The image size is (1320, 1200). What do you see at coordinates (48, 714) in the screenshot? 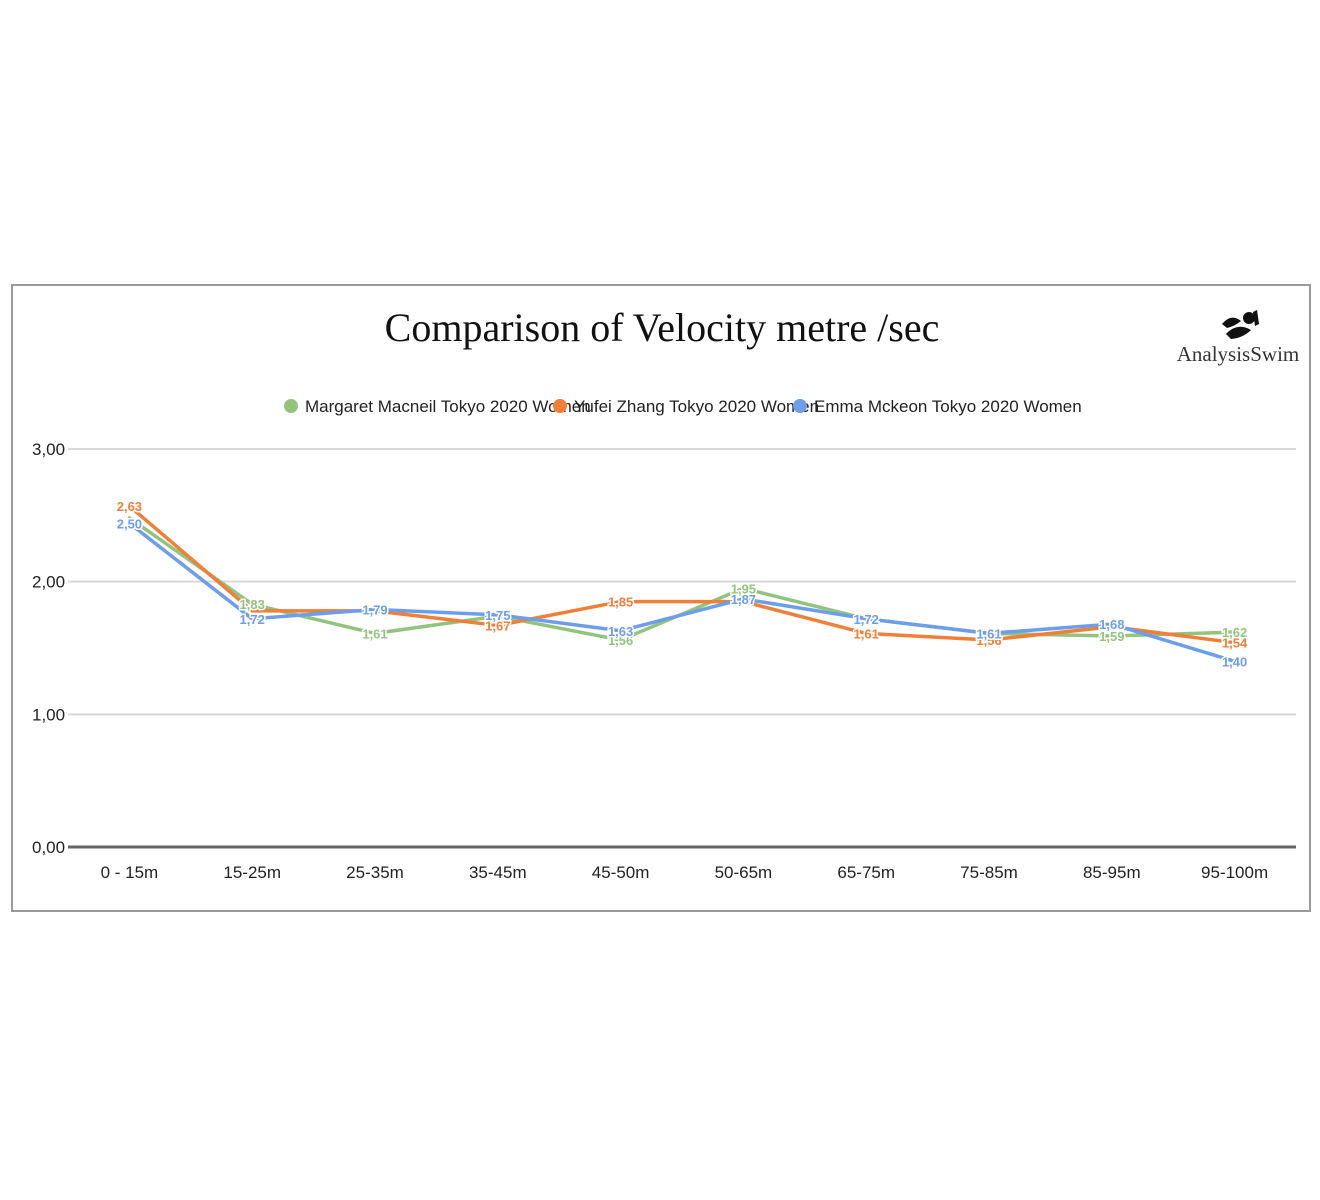
I see `y-tick-label: 1,00` at bounding box center [48, 714].